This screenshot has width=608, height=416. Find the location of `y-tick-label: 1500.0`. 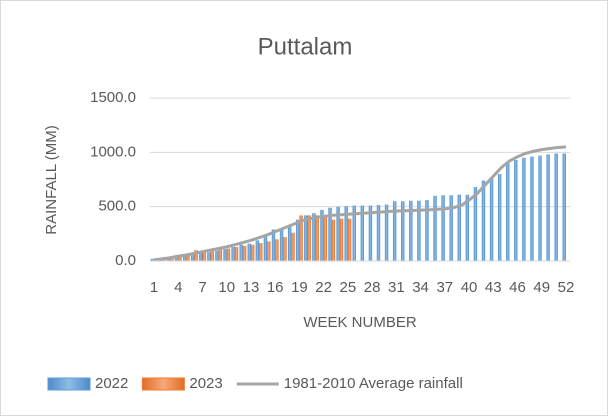

y-tick-label: 1500.0 is located at coordinates (113, 97).